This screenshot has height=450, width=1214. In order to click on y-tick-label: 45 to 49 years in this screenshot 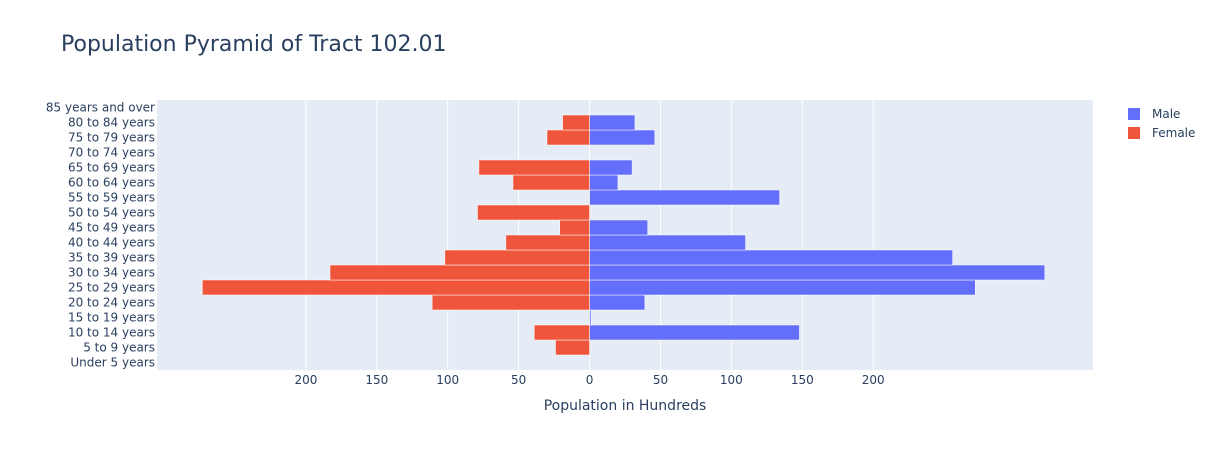, I will do `click(111, 228)`.